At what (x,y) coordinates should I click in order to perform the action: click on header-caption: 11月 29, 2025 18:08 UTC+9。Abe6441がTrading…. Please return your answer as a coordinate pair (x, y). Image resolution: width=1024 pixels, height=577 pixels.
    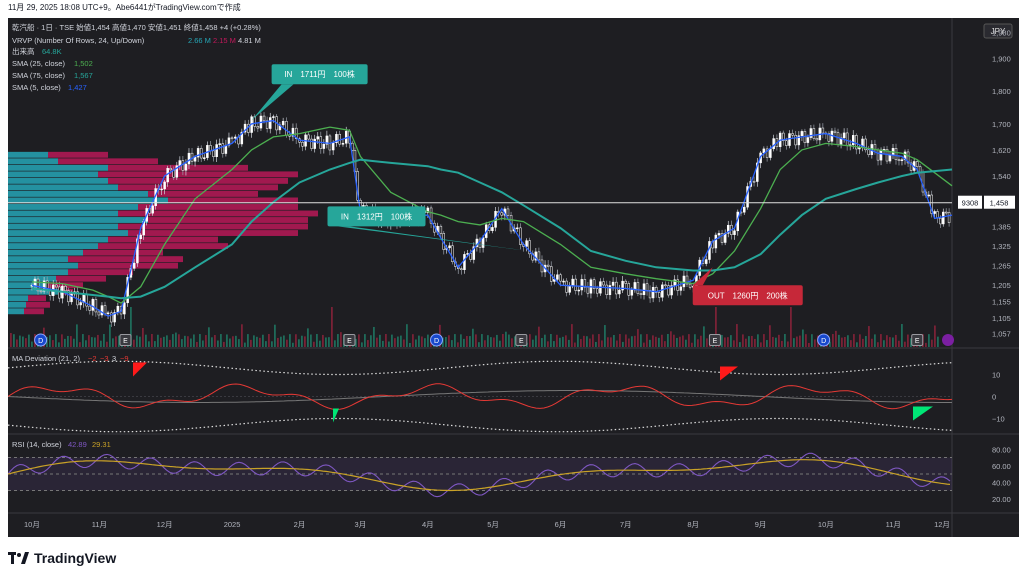
    Looking at the image, I should click on (124, 7).